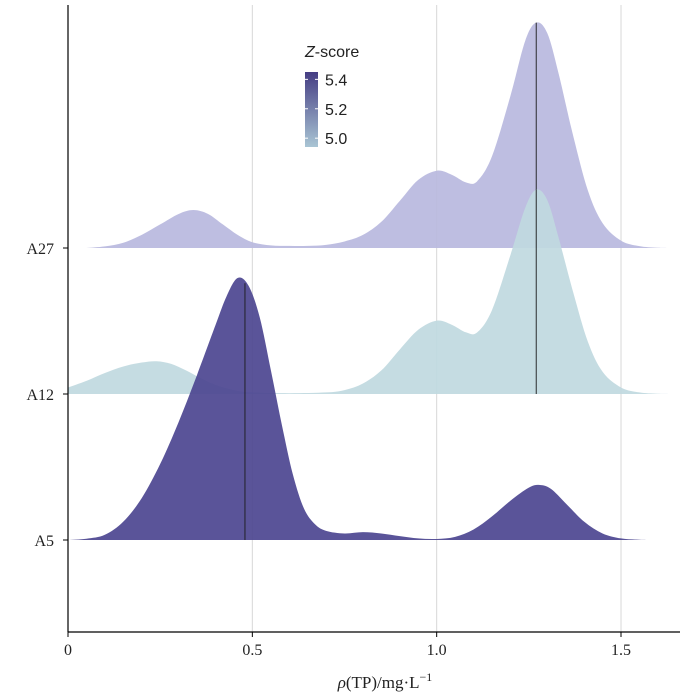  Describe the element at coordinates (385, 681) in the screenshot. I see `x-axis-title: ρ(TP)/mg·L−1` at that location.